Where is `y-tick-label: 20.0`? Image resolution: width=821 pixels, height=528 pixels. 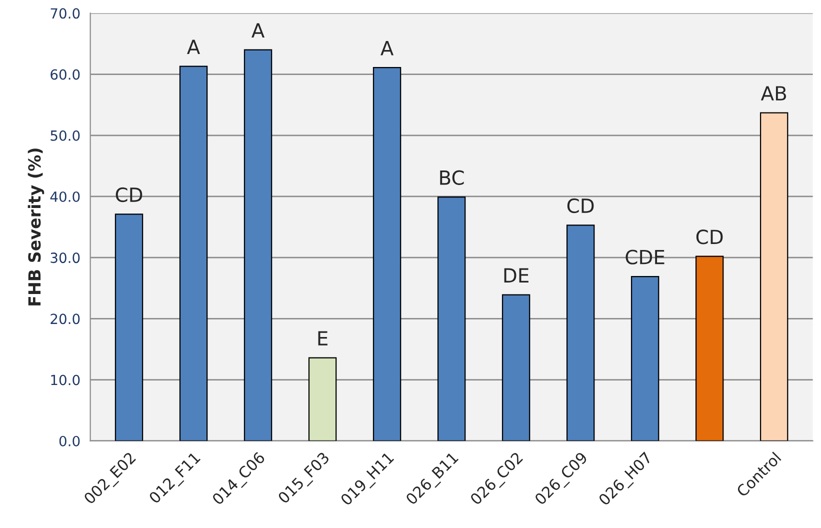
y-tick-label: 20.0 is located at coordinates (65, 319).